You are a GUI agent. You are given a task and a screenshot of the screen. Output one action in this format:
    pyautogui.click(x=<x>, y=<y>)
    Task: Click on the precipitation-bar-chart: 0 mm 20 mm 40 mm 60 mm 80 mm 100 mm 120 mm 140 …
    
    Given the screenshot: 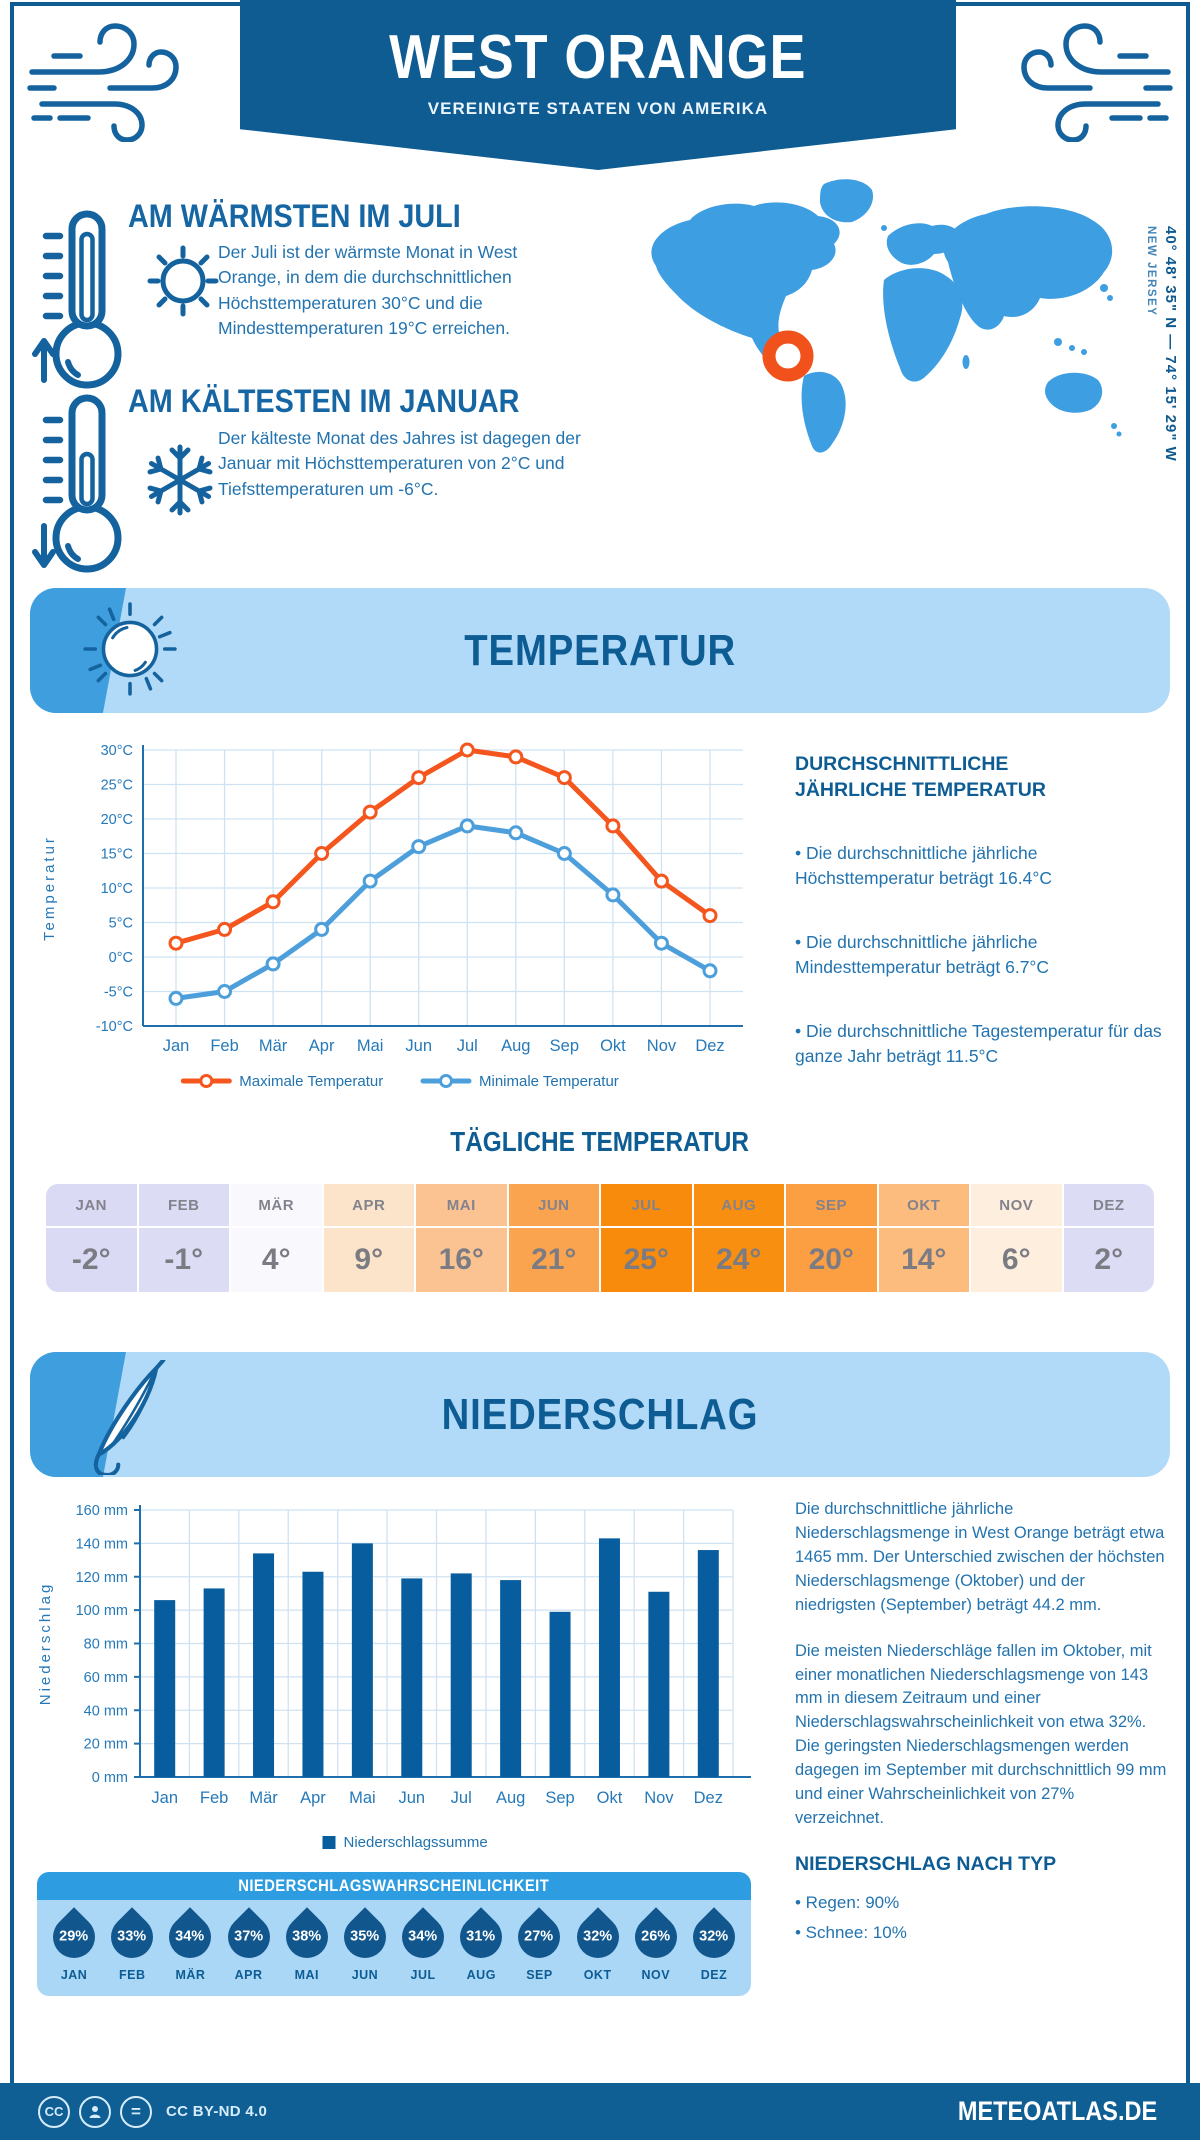 What is the action you would take?
    pyautogui.click(x=394, y=1677)
    